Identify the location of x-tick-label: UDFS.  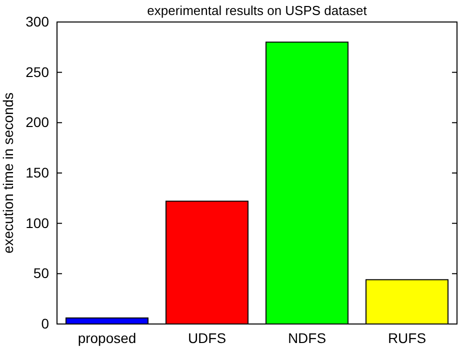
(207, 338).